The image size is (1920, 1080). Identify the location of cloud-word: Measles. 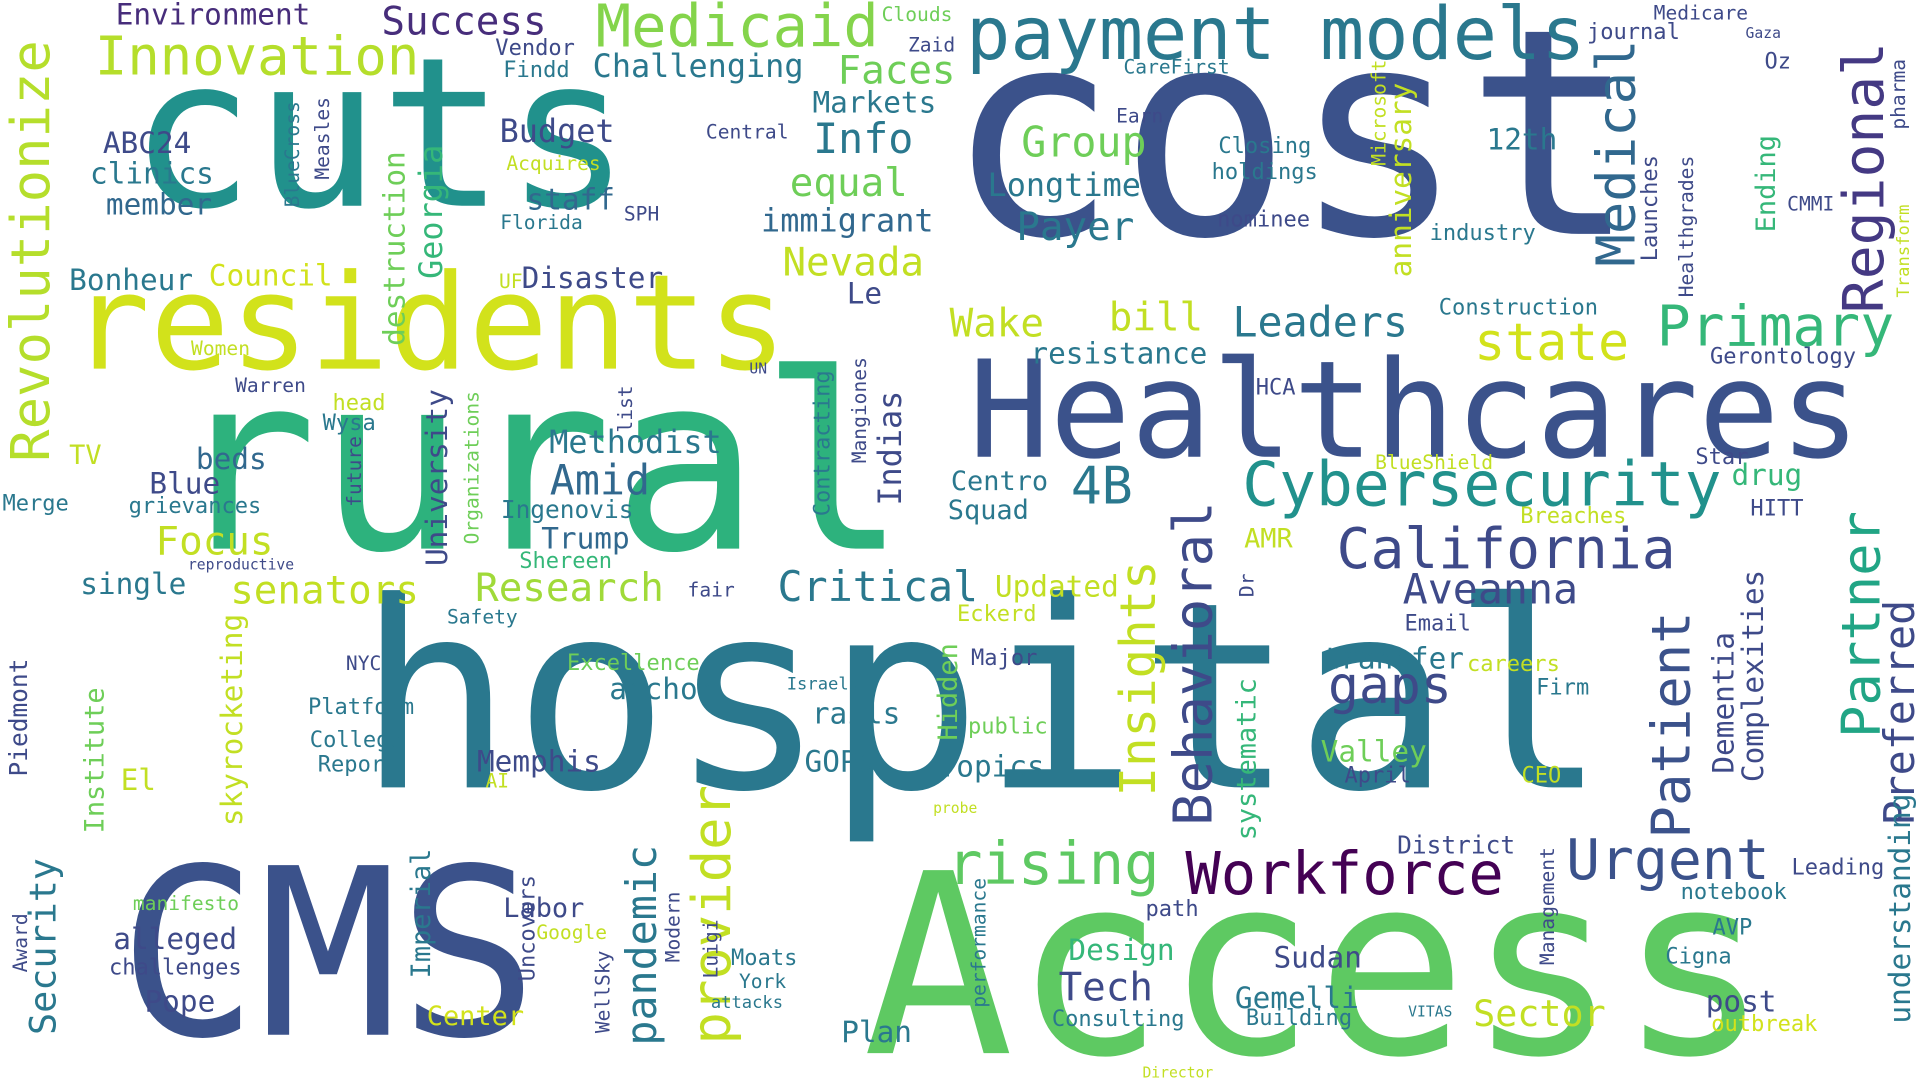
(322, 138).